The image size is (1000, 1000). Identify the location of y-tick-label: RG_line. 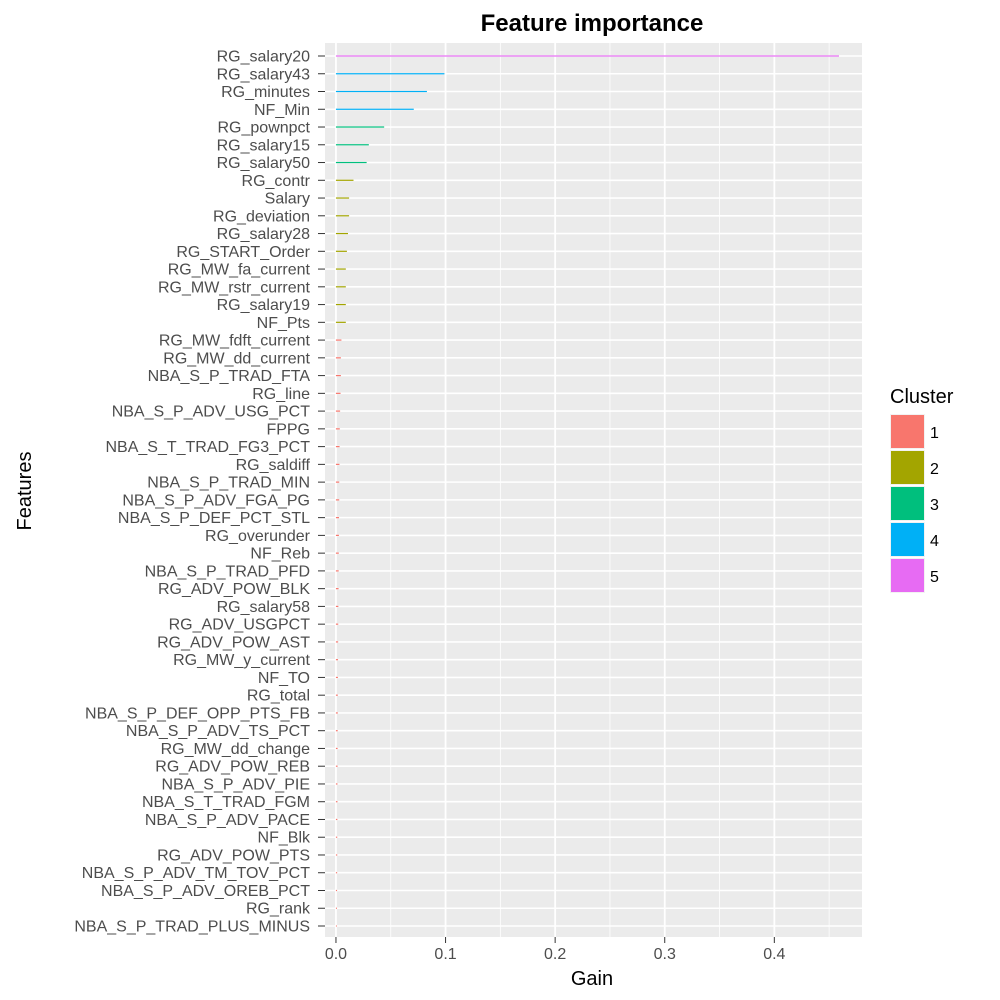
(281, 394).